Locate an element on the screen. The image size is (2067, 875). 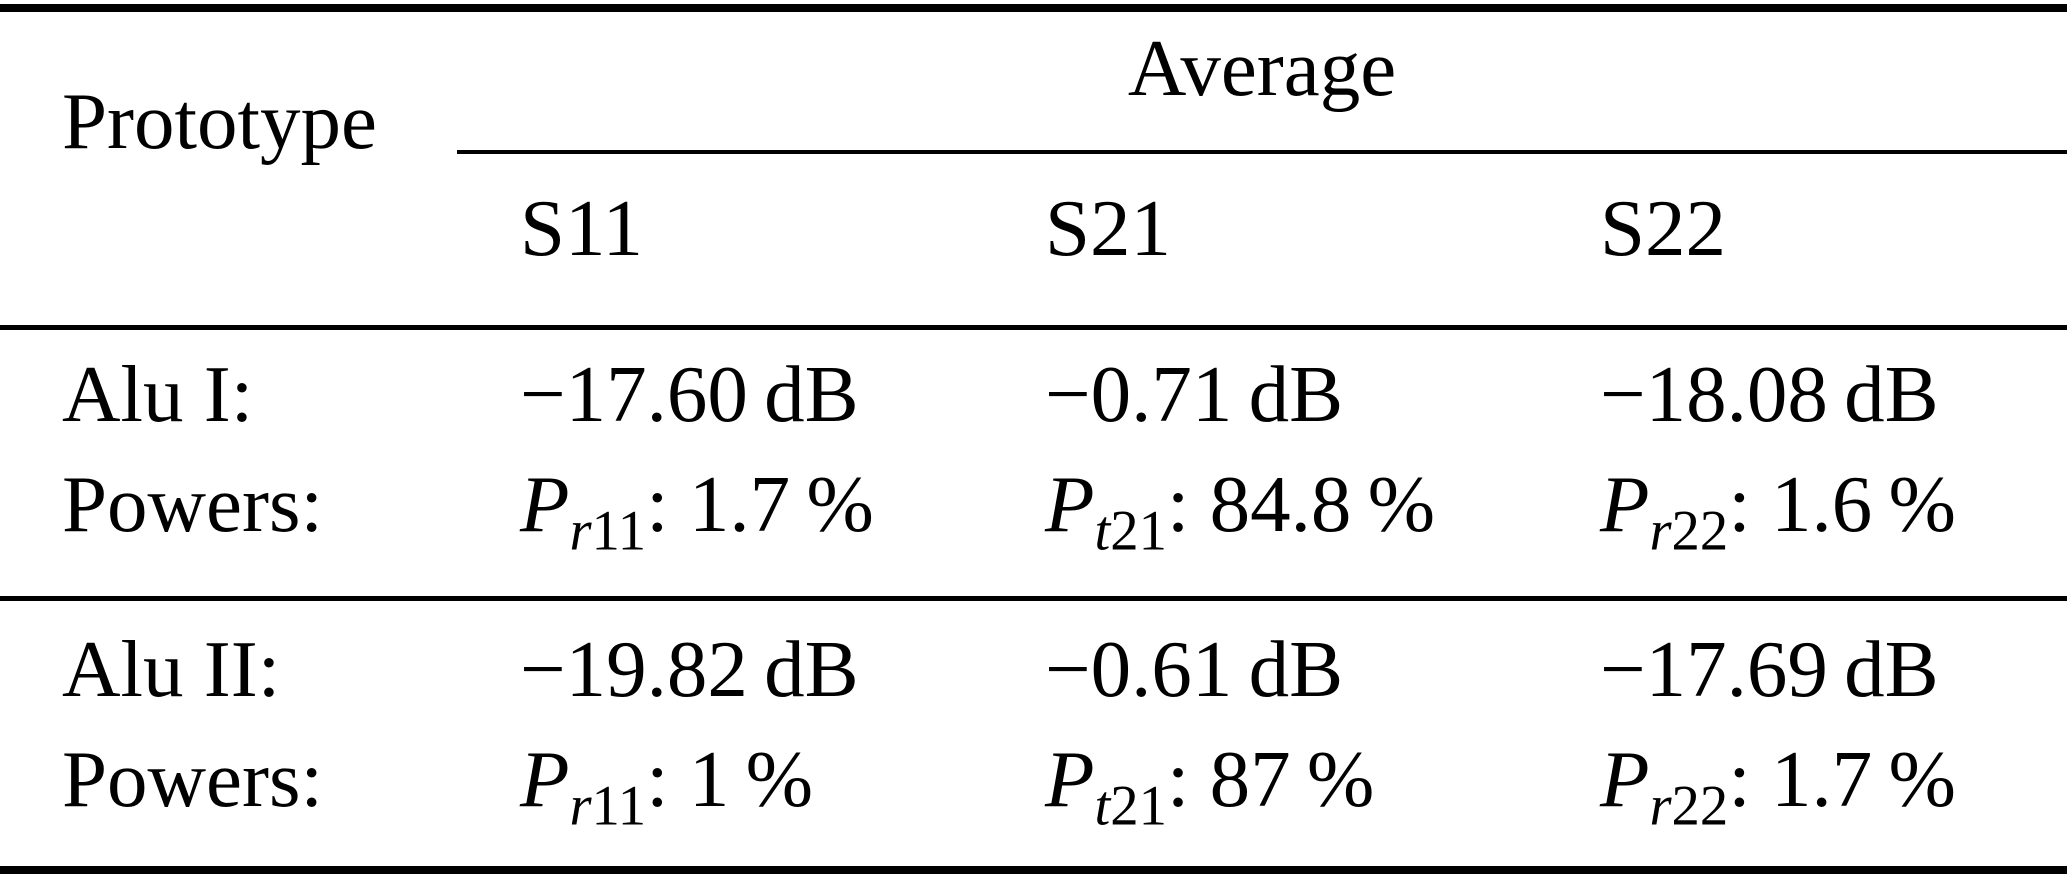
power-cell: Pr22: 1.7 % is located at coordinates (1778, 787).